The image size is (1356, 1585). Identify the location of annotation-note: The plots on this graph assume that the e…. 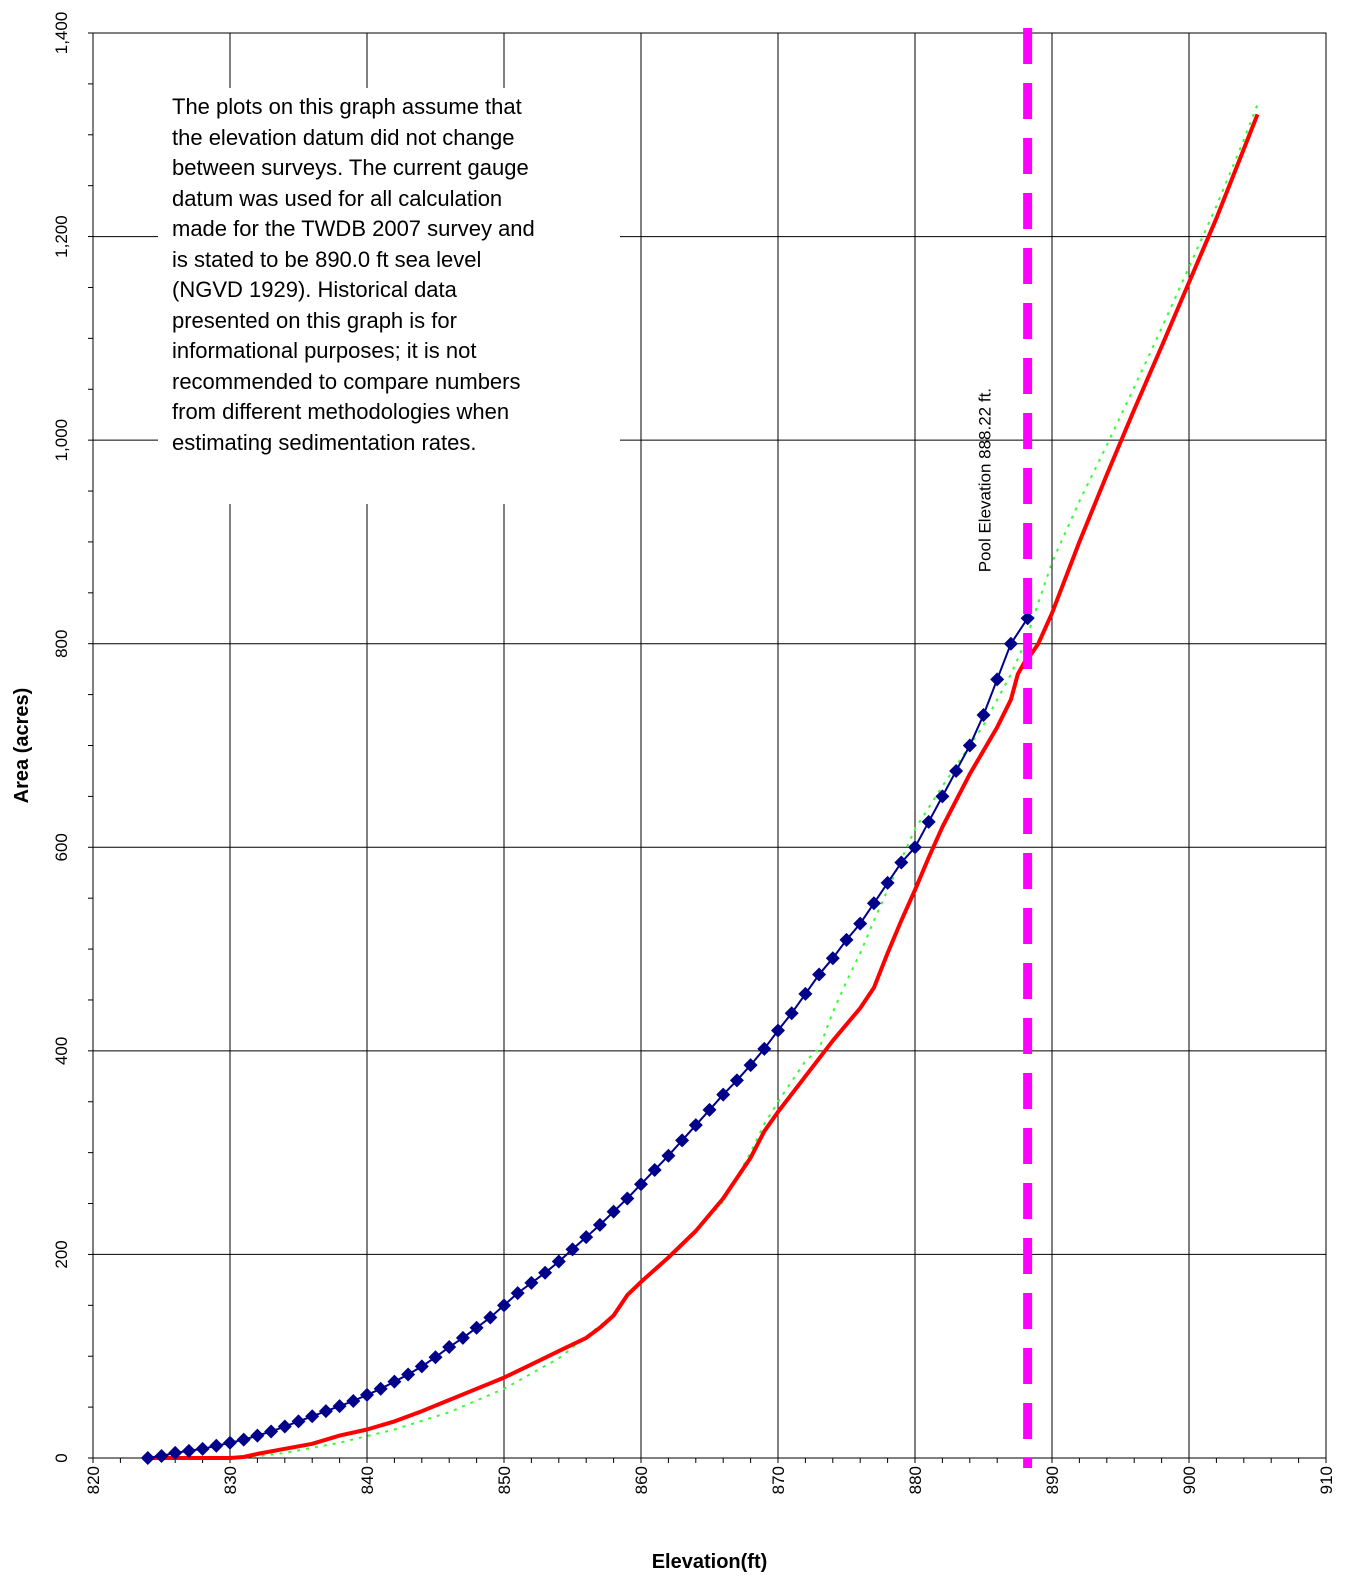
(389, 296).